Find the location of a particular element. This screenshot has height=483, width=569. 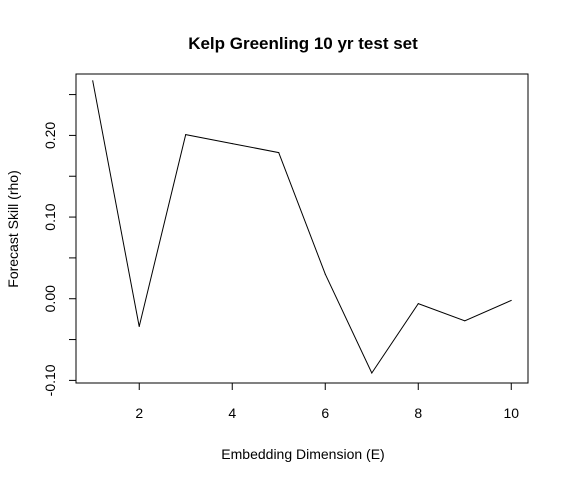

y-tick-label: -0.10 is located at coordinates (50, 380).